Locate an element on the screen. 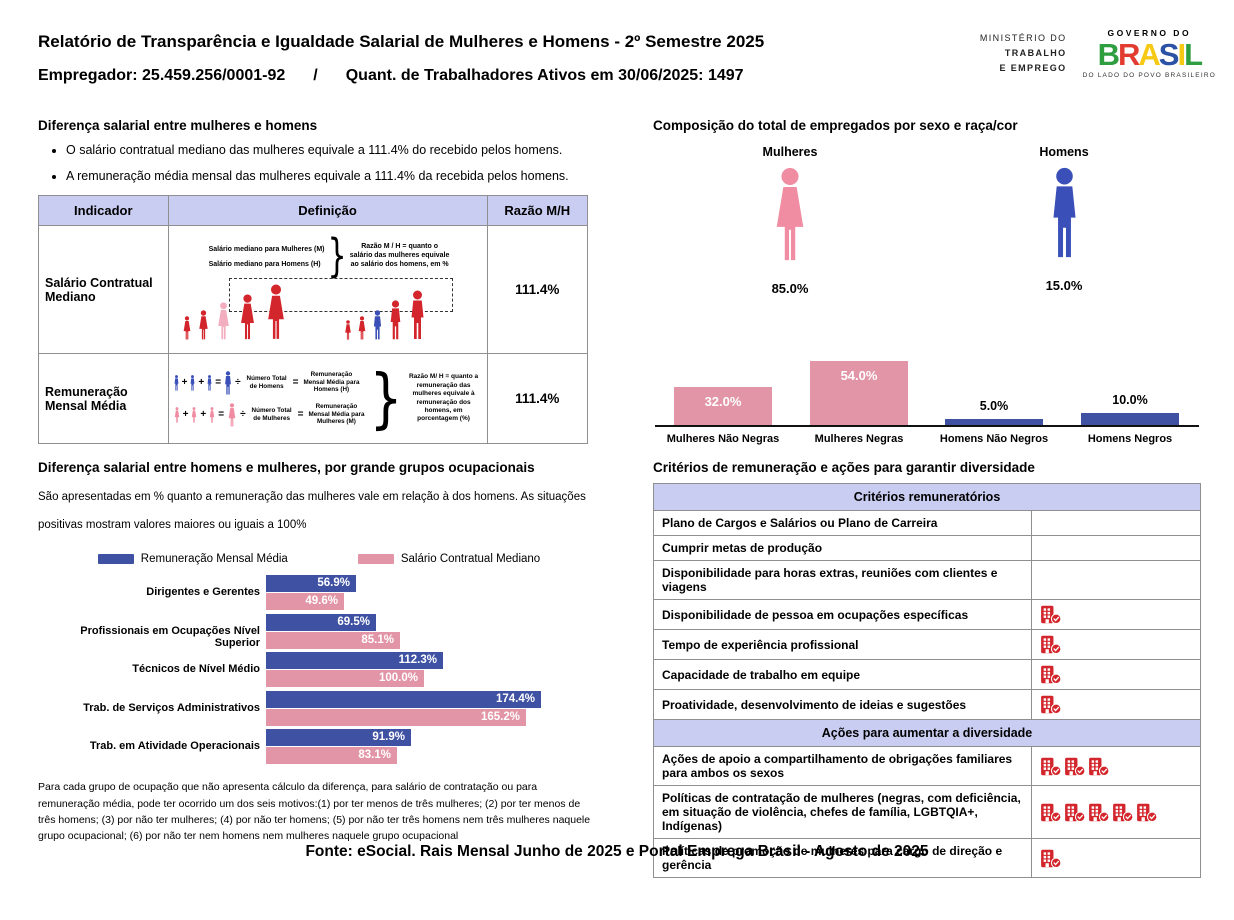  brasil-wordmark: BRASIL is located at coordinates (1149, 54).